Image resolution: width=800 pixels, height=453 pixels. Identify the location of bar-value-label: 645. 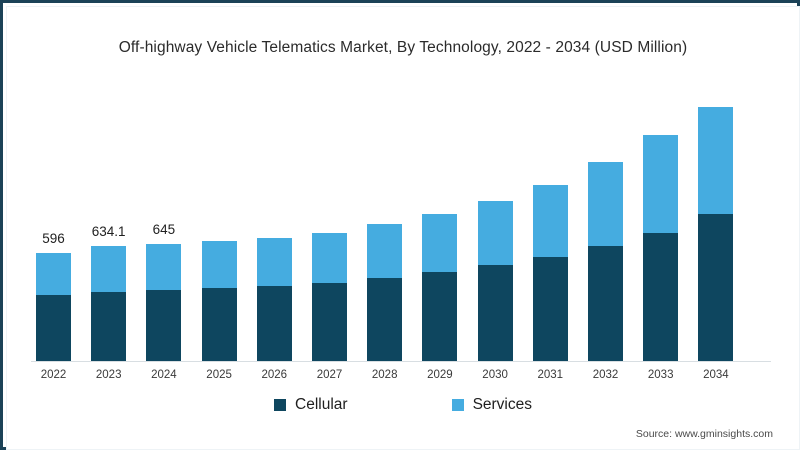
(164, 230).